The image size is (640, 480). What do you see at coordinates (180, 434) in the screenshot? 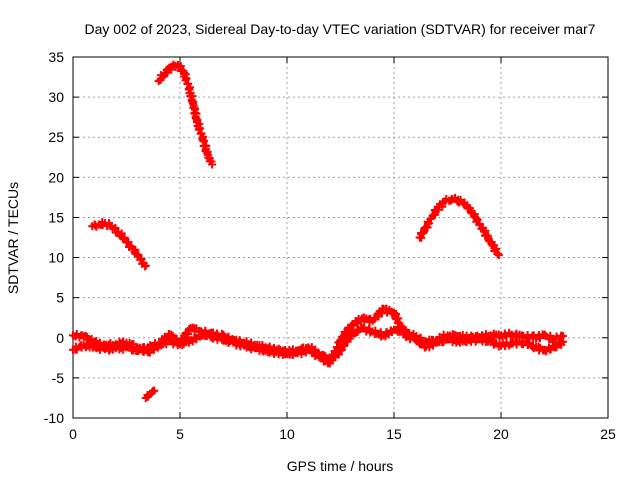
I see `x-tick-label: 5` at bounding box center [180, 434].